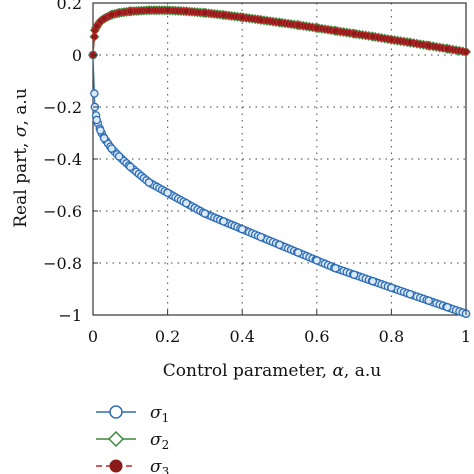  I want to click on y-tick-label: −0.8, so click(62, 263).